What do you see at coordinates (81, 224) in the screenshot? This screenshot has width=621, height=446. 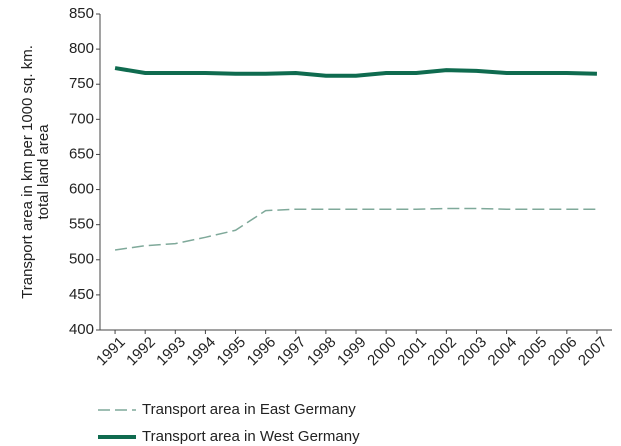 I see `y-tick-label: 550` at bounding box center [81, 224].